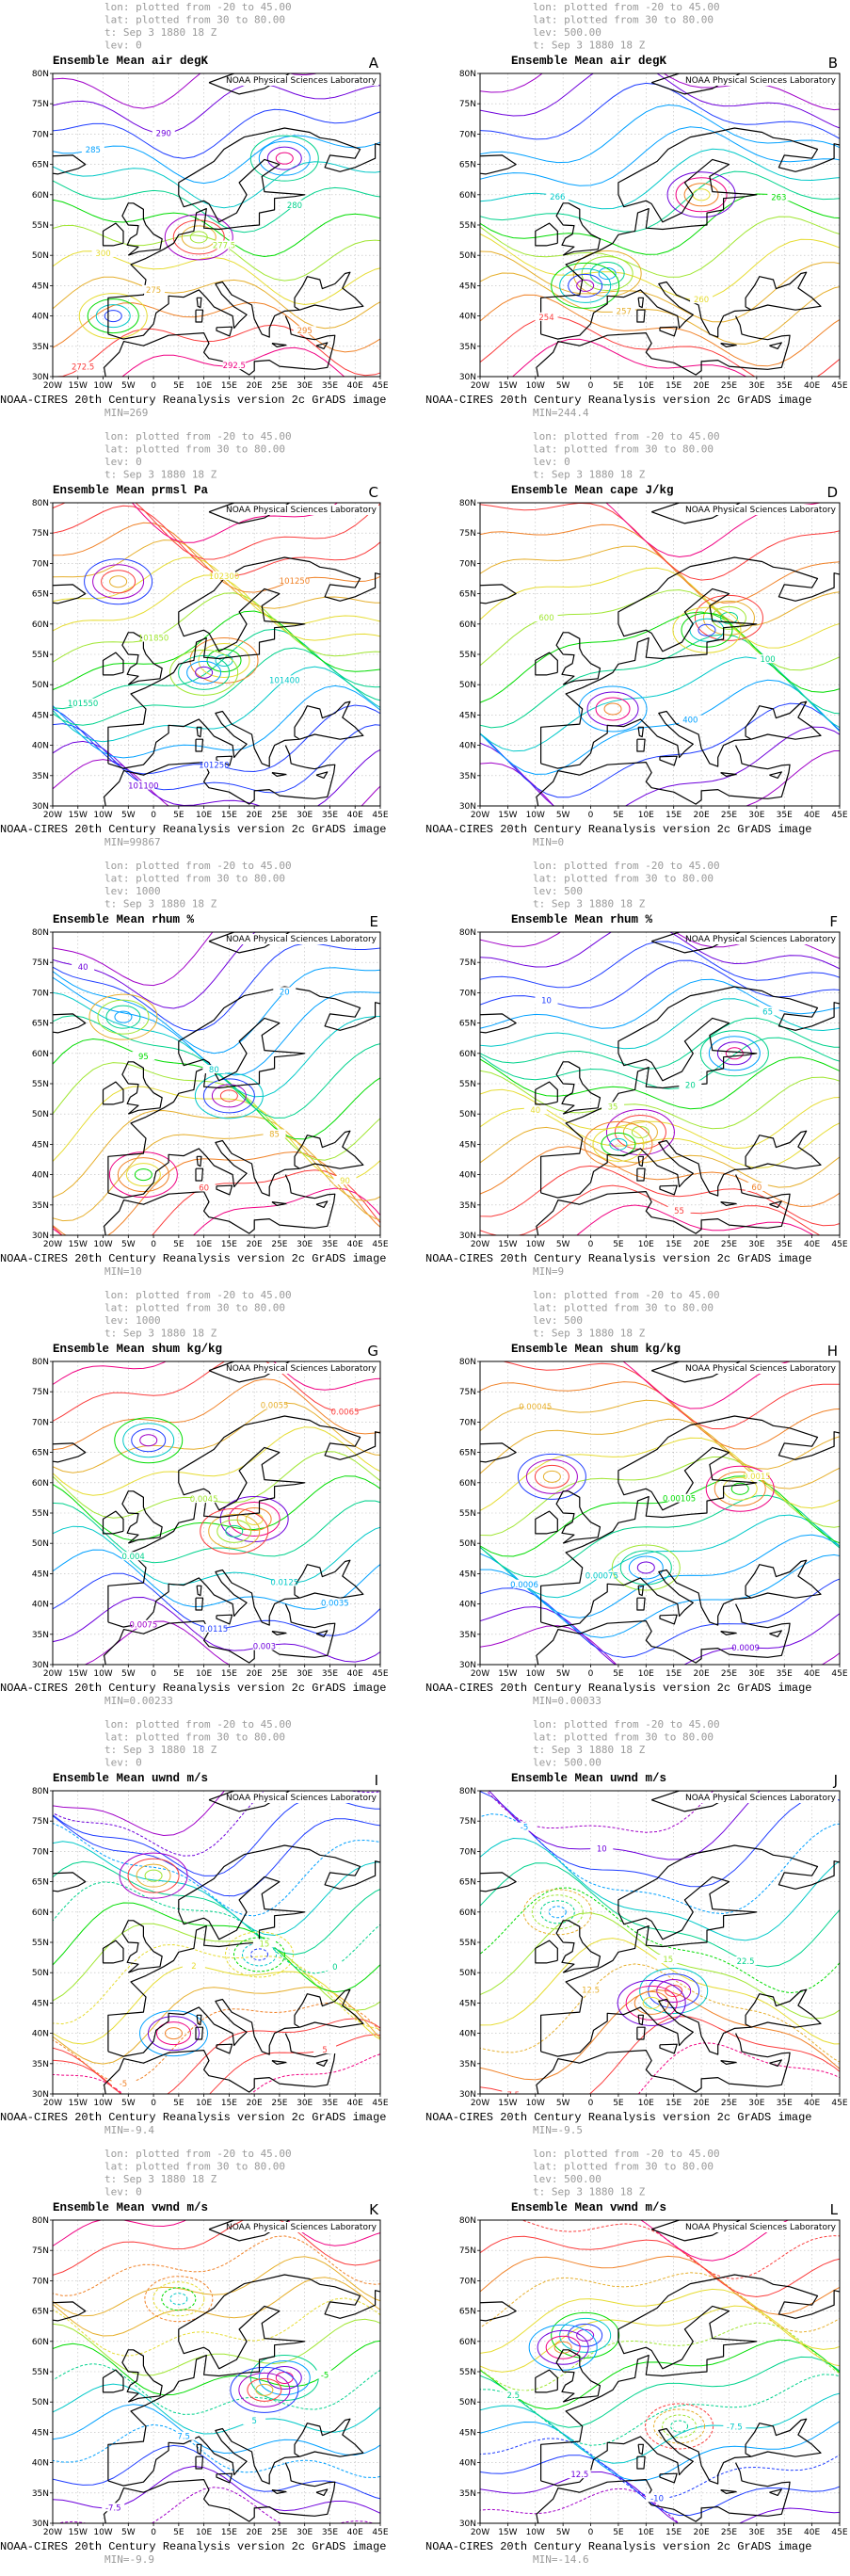 The width and height of the screenshot is (850, 2576). I want to click on contour-label: 101250, so click(295, 582).